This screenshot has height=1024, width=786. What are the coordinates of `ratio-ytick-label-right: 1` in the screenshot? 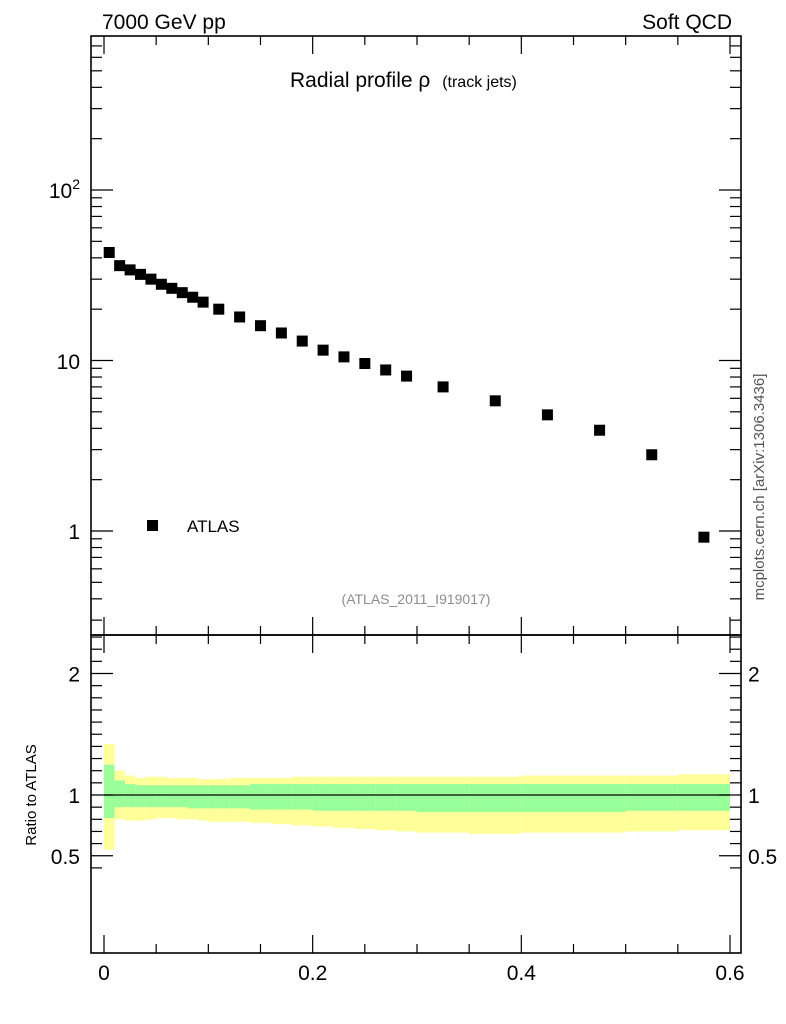 It's located at (754, 796).